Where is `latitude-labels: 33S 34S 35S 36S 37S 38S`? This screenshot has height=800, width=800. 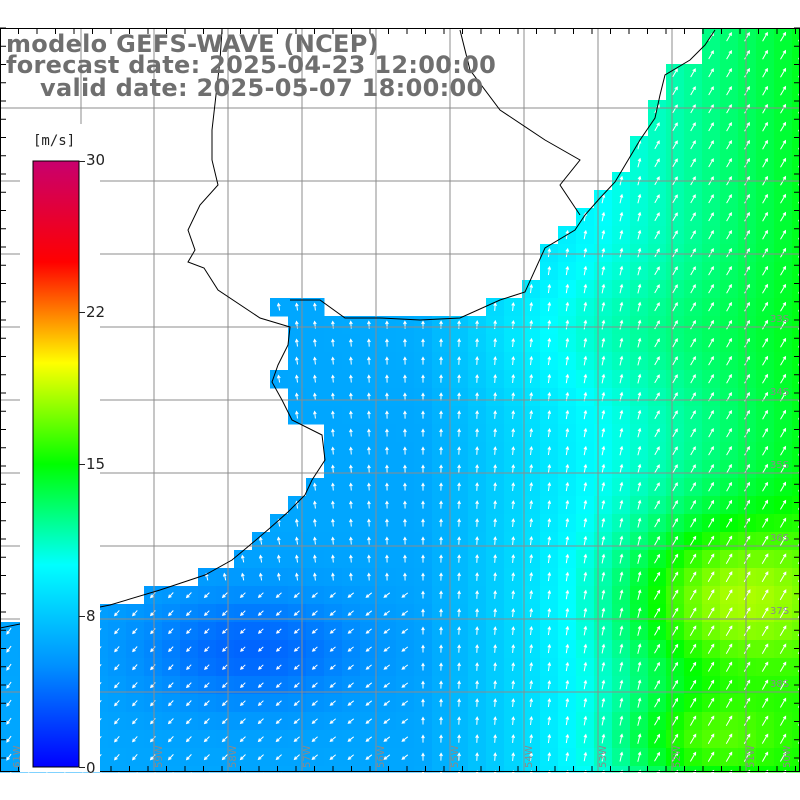 latitude-labels: 33S 34S 35S 36S 37S 38S is located at coordinates (779, 502).